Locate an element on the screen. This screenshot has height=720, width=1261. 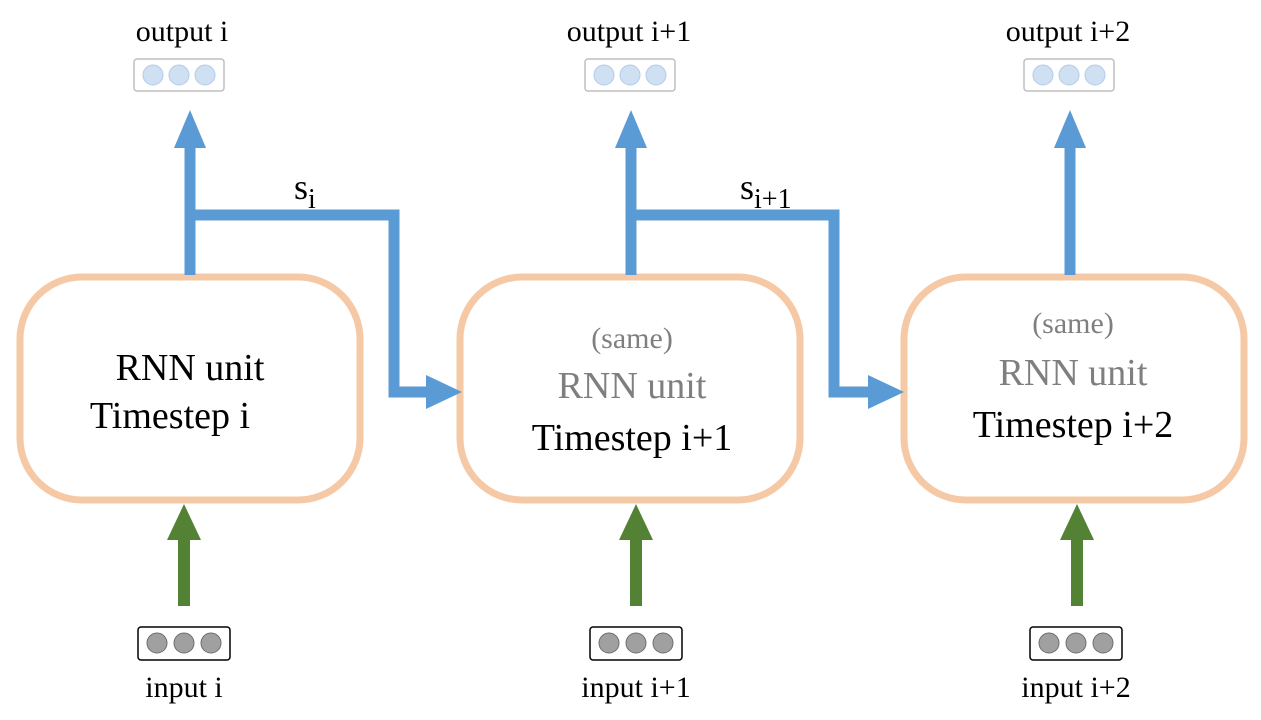
state-subscript: i+1 is located at coordinates (773, 199).